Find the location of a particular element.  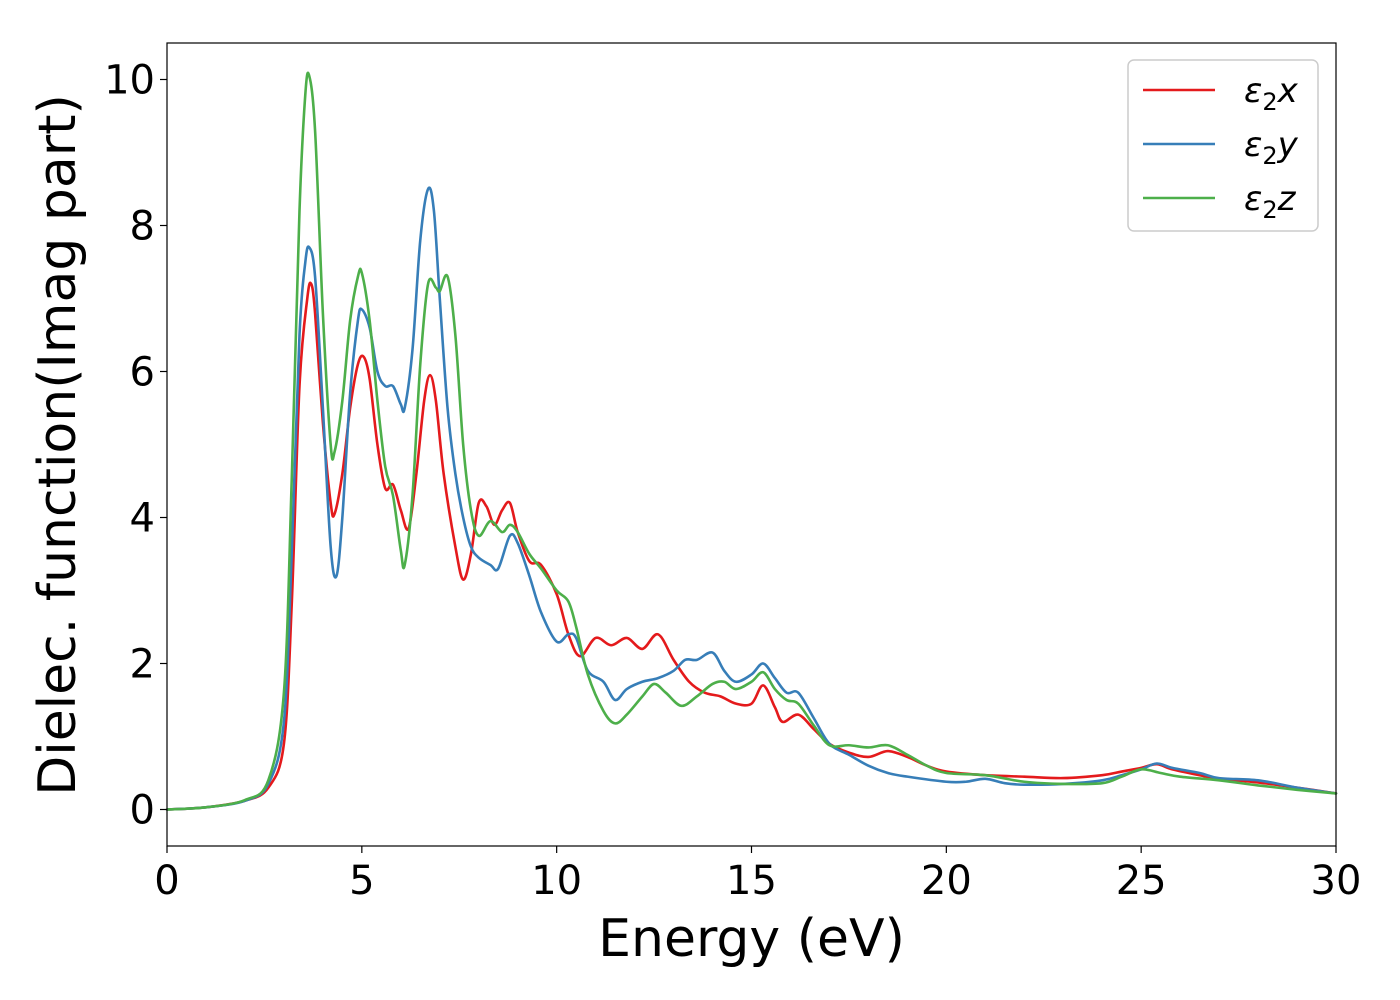

x-axis-label: Energy (eV) is located at coordinates (751, 939).